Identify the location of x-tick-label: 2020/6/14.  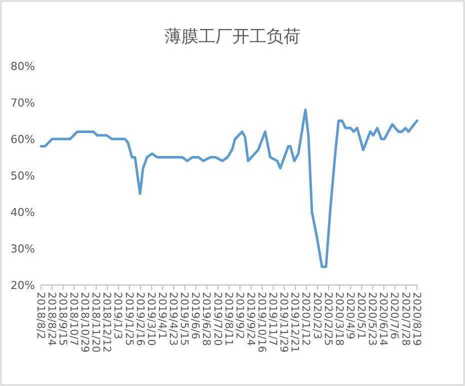
(383, 319).